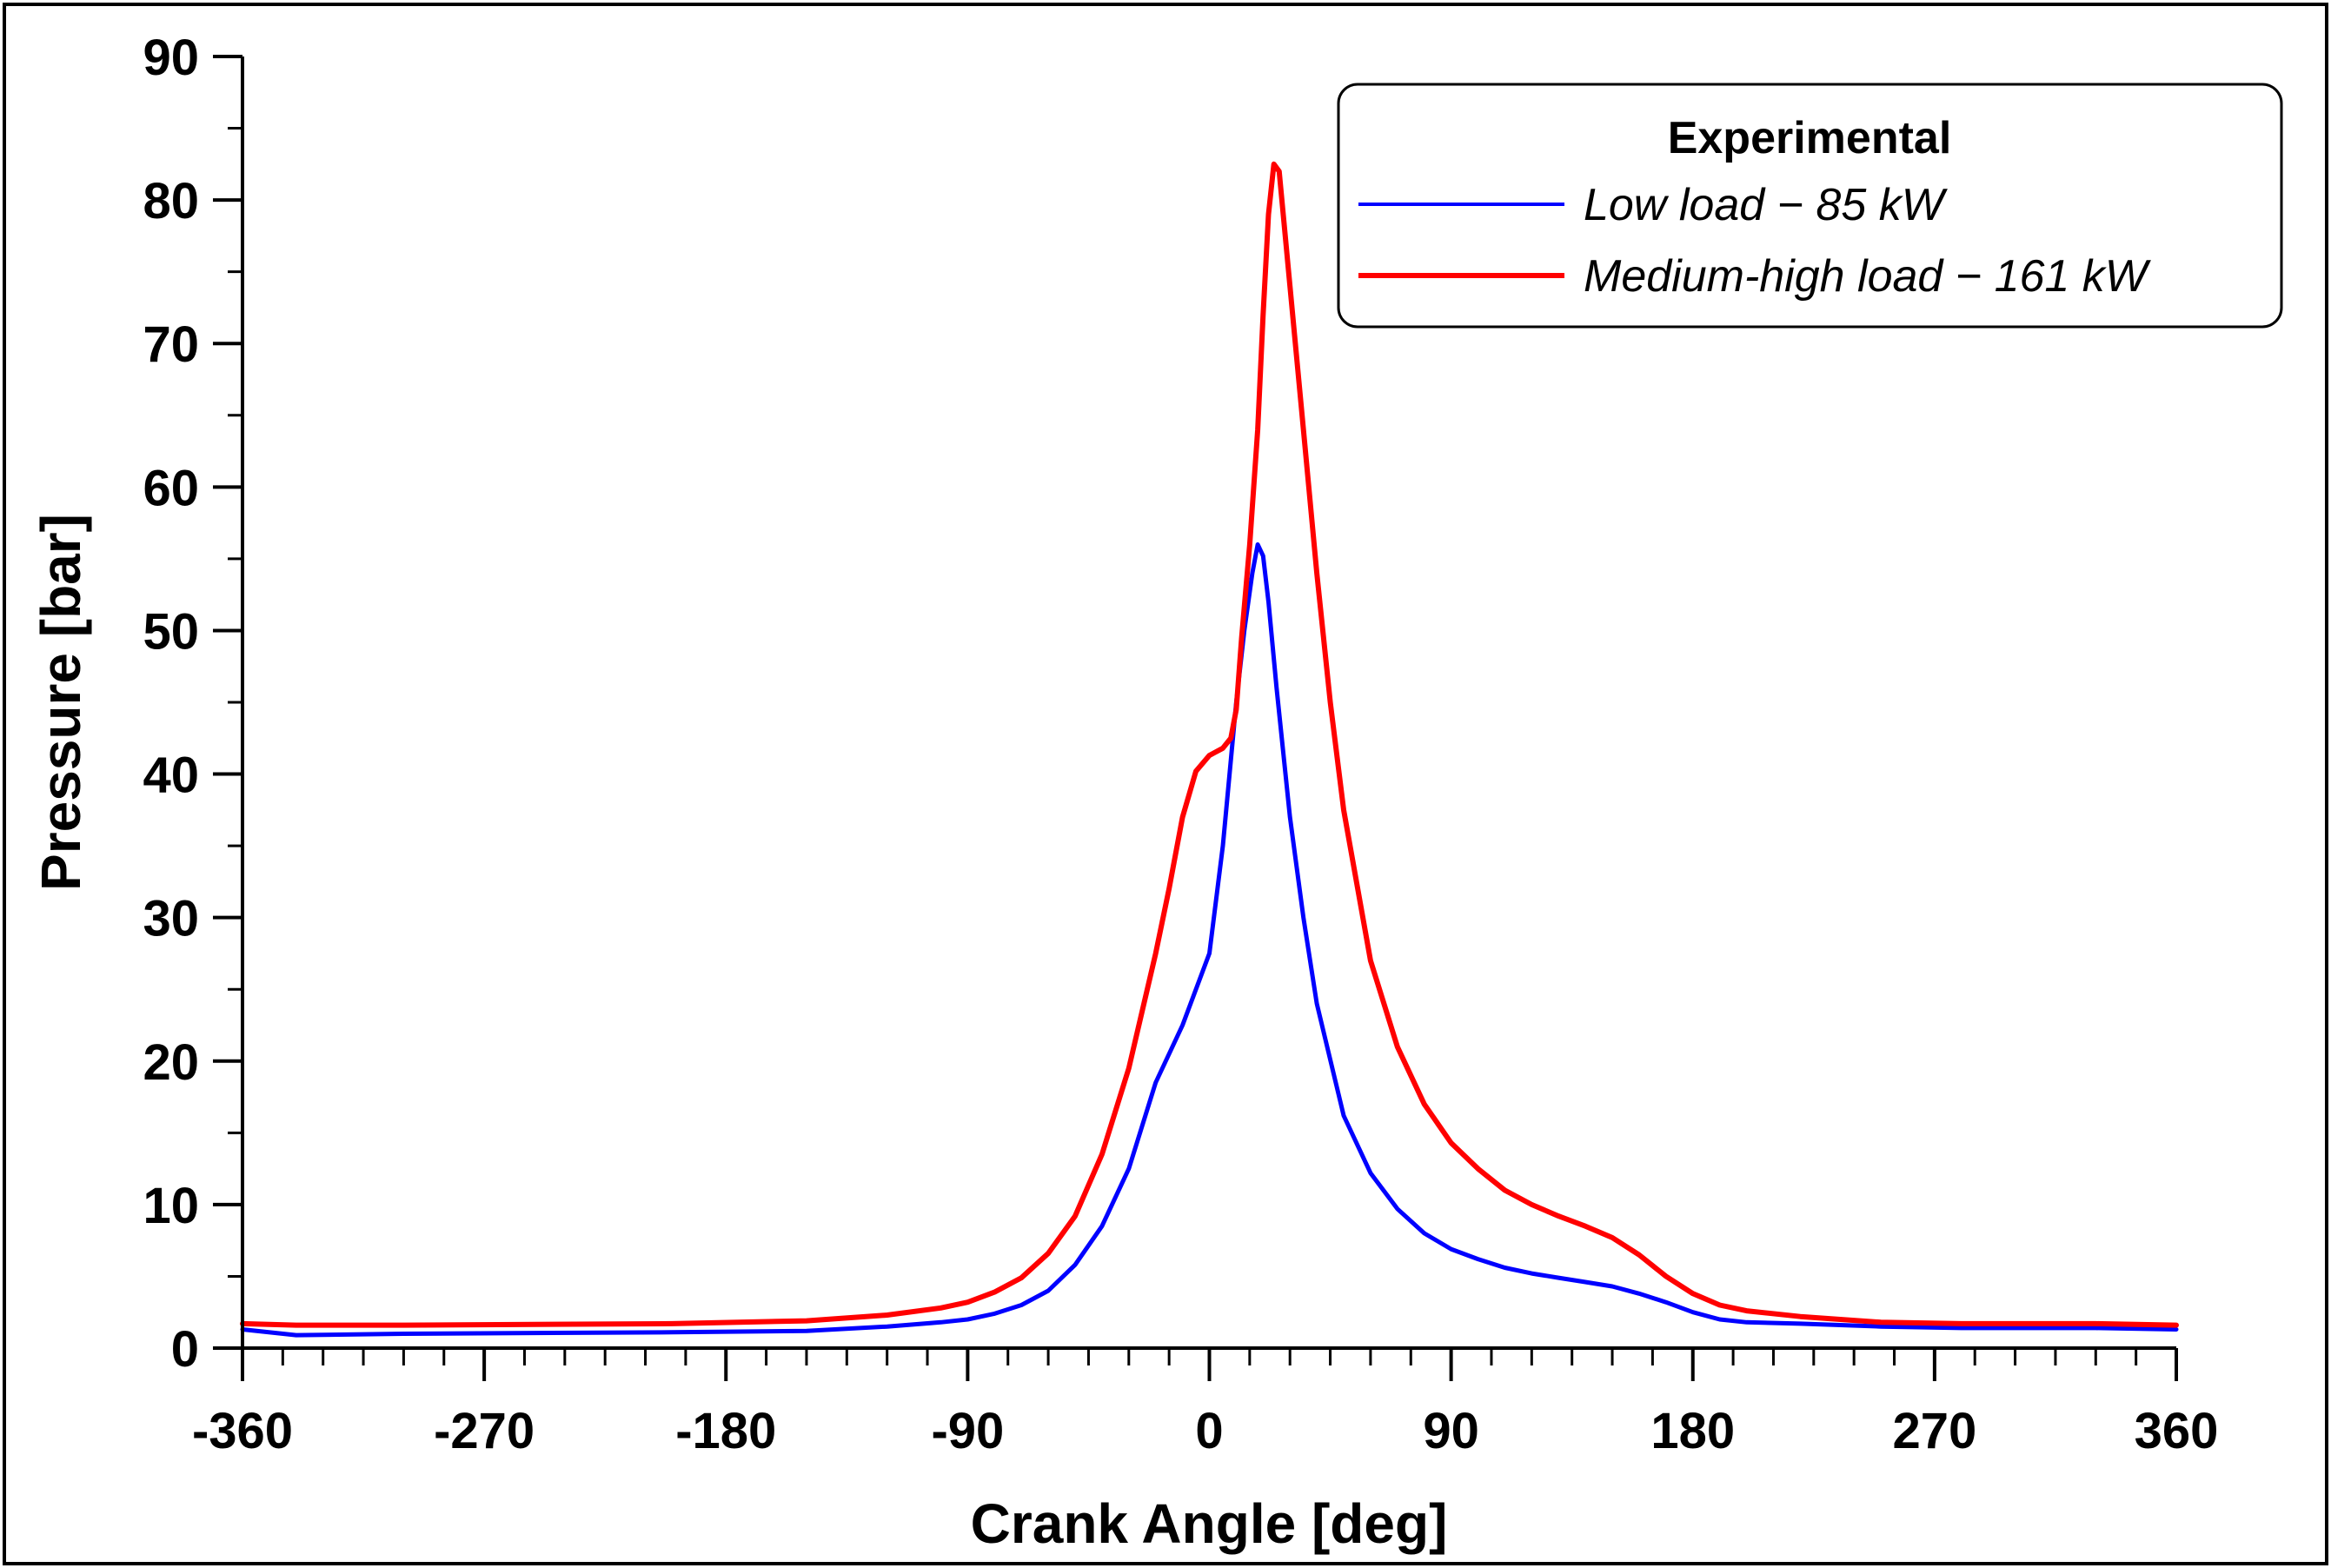  Describe the element at coordinates (1934, 1431) in the screenshot. I see `x-tick-label: 270` at that location.